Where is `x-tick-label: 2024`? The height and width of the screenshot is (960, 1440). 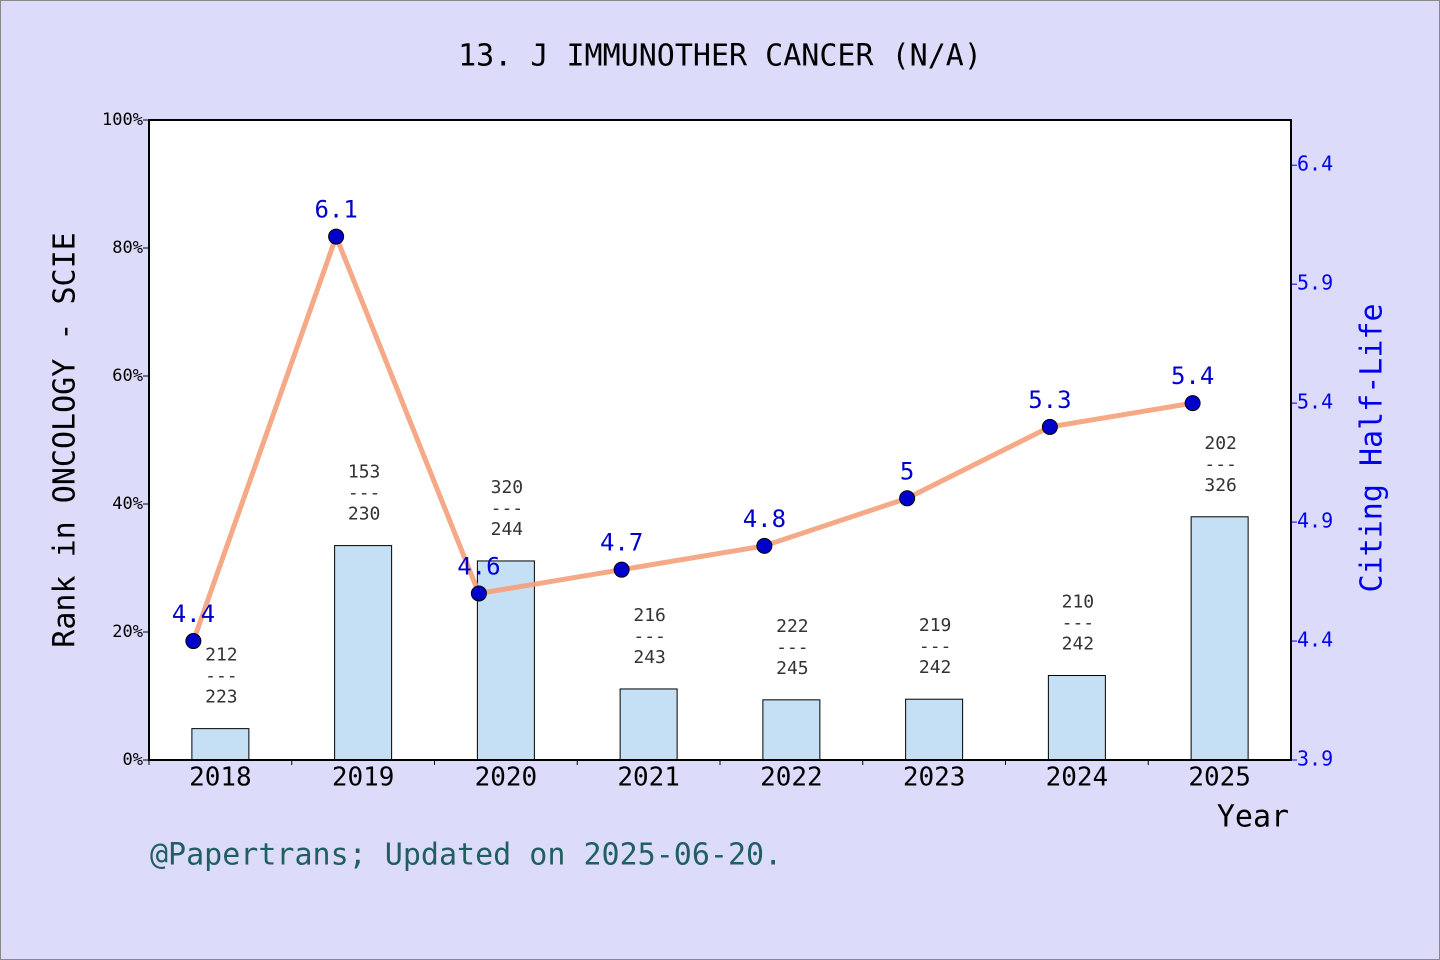 x-tick-label: 2024 is located at coordinates (1077, 778).